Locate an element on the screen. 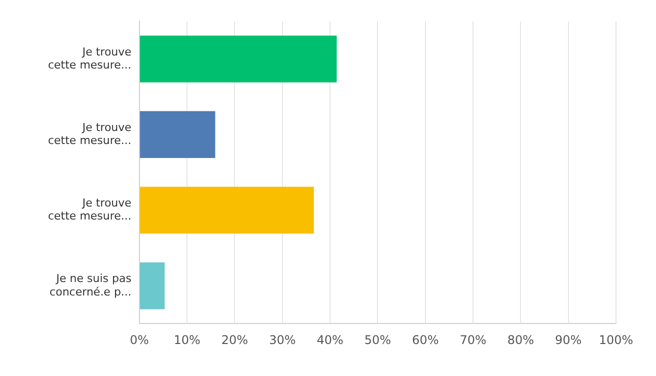 This screenshot has height=376, width=656. x-tick-label: 20% is located at coordinates (234, 339).